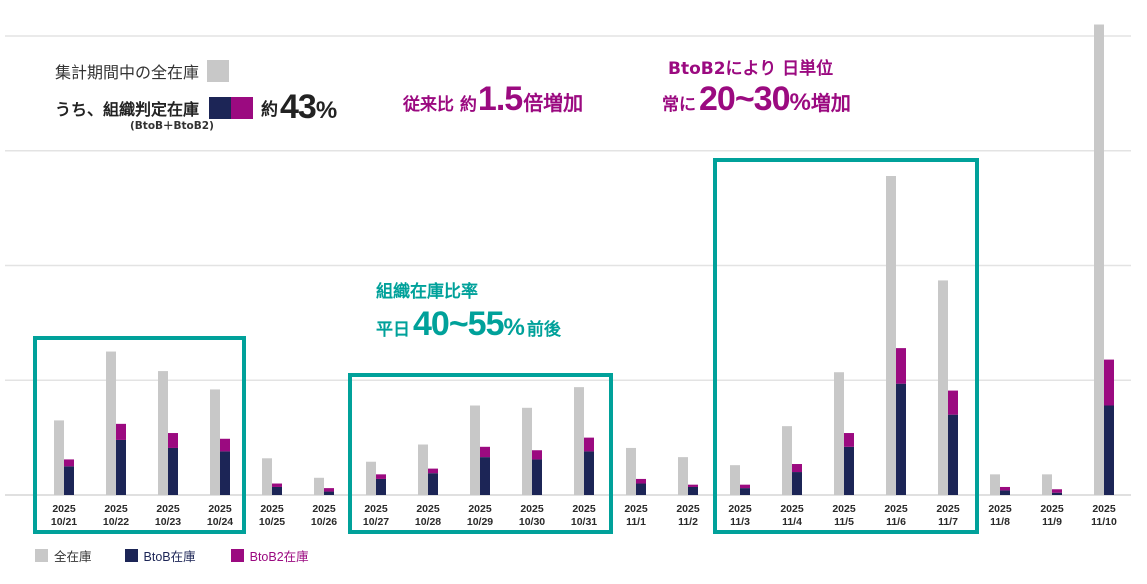 The width and height of the screenshot is (1147, 584). Describe the element at coordinates (740, 522) in the screenshot. I see `x-tick-label-date: 11/3` at that location.